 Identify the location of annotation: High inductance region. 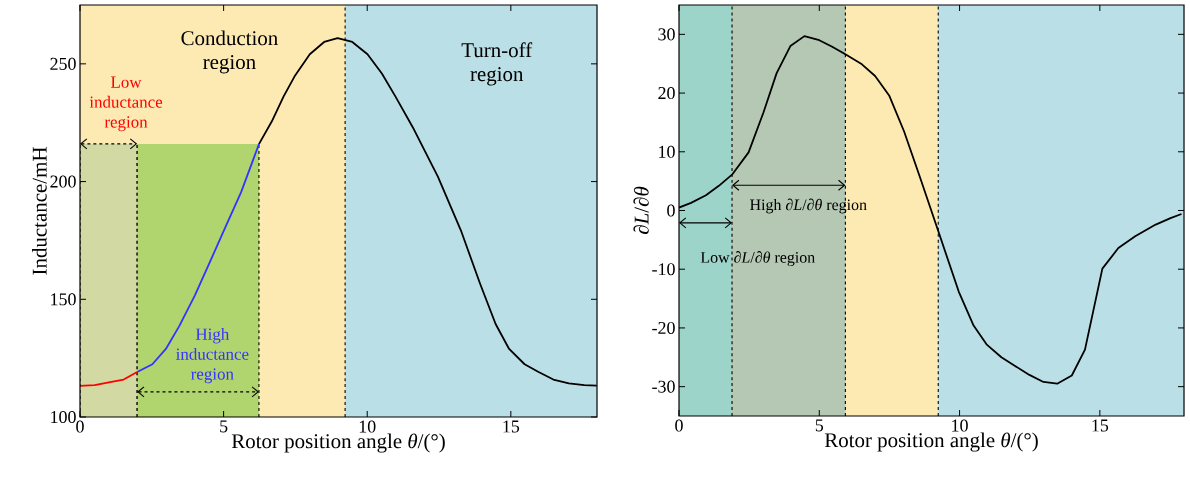
(212, 355).